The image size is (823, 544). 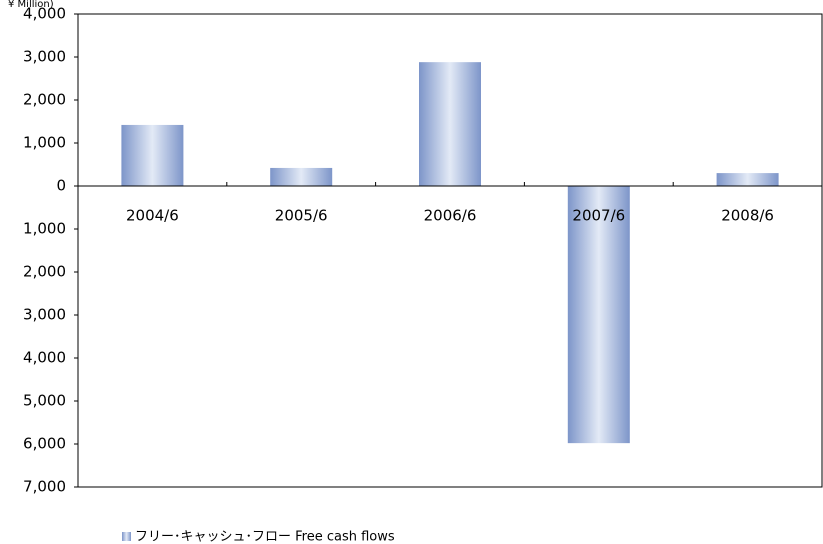 I want to click on y-tick-label: 7,000, so click(x=44, y=487).